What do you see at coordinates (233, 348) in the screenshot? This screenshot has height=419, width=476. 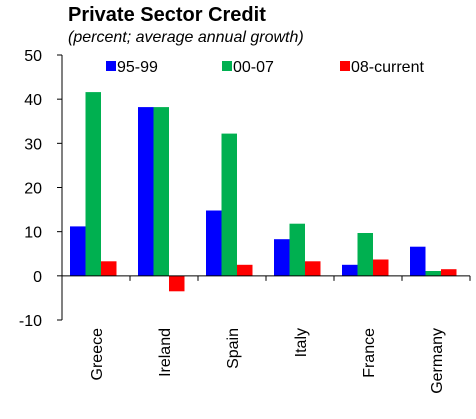 I see `x-tick-label: Spain` at bounding box center [233, 348].